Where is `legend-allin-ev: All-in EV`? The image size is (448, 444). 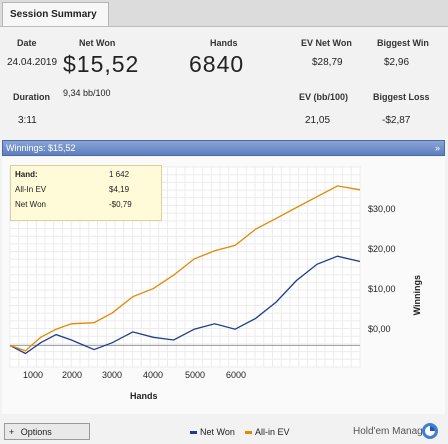 legend-allin-ev: All-in EV is located at coordinates (267, 432).